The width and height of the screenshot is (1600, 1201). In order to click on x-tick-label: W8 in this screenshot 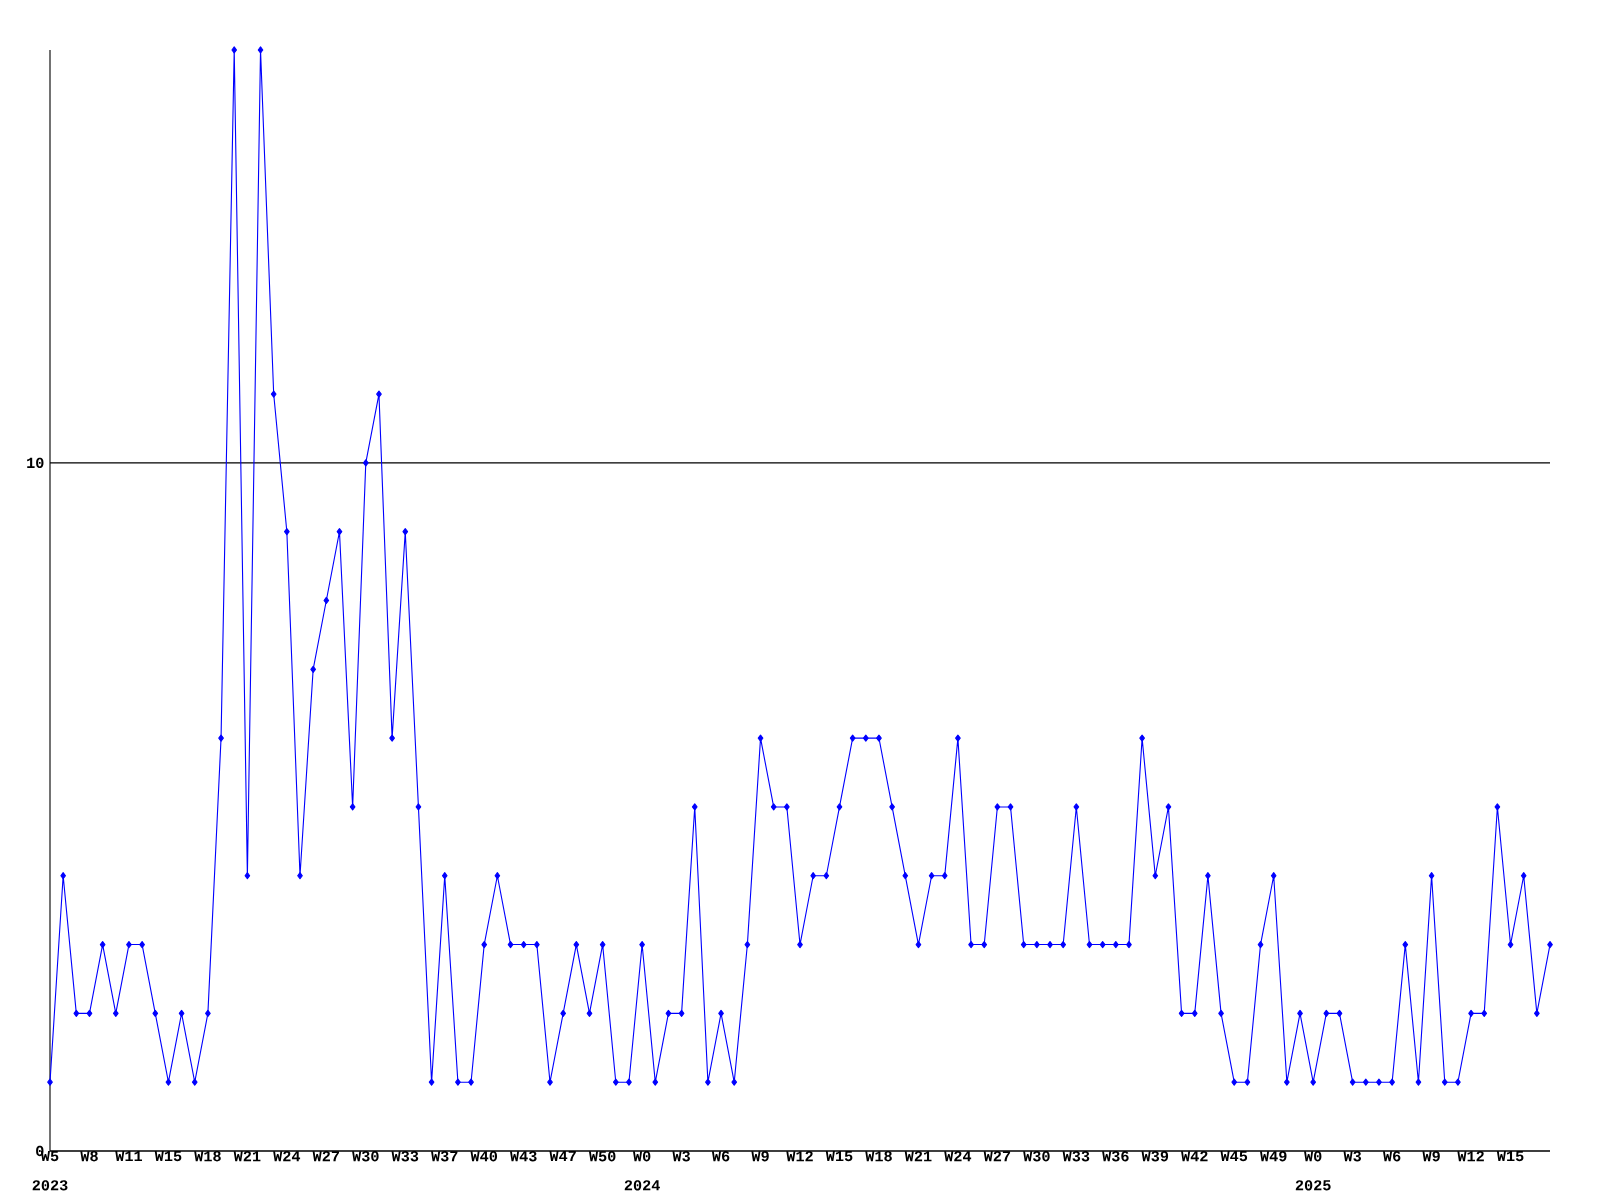, I will do `click(89, 1156)`.